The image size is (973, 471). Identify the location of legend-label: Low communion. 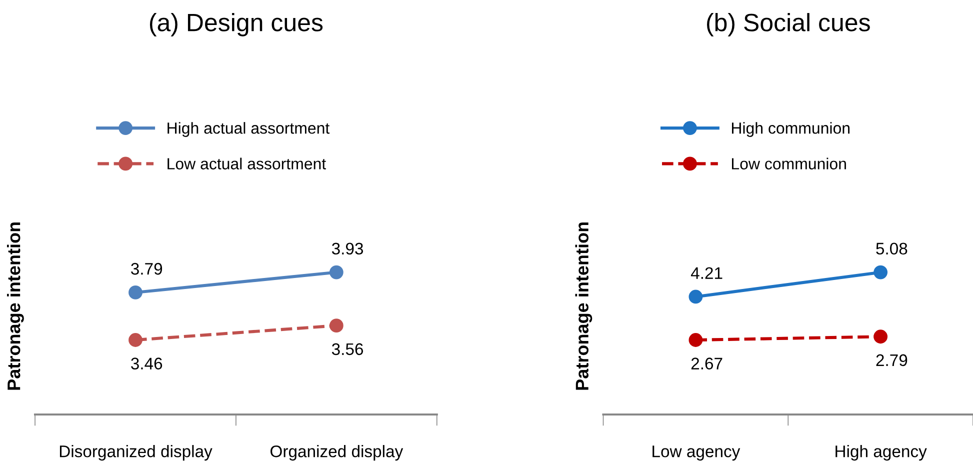
(789, 164).